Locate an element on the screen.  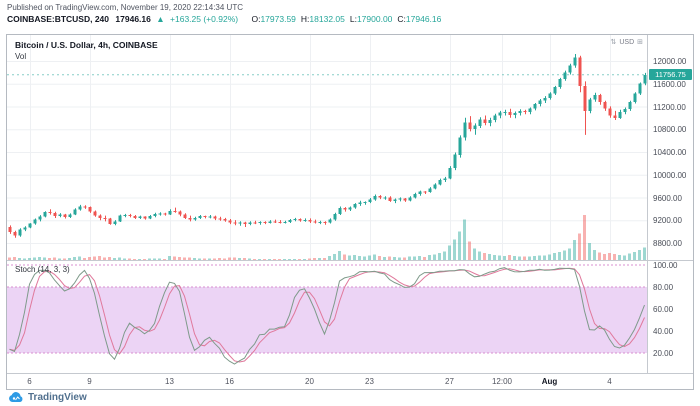
symbol-name: COINBASE:BTCUSD, 240 is located at coordinates (58, 19).